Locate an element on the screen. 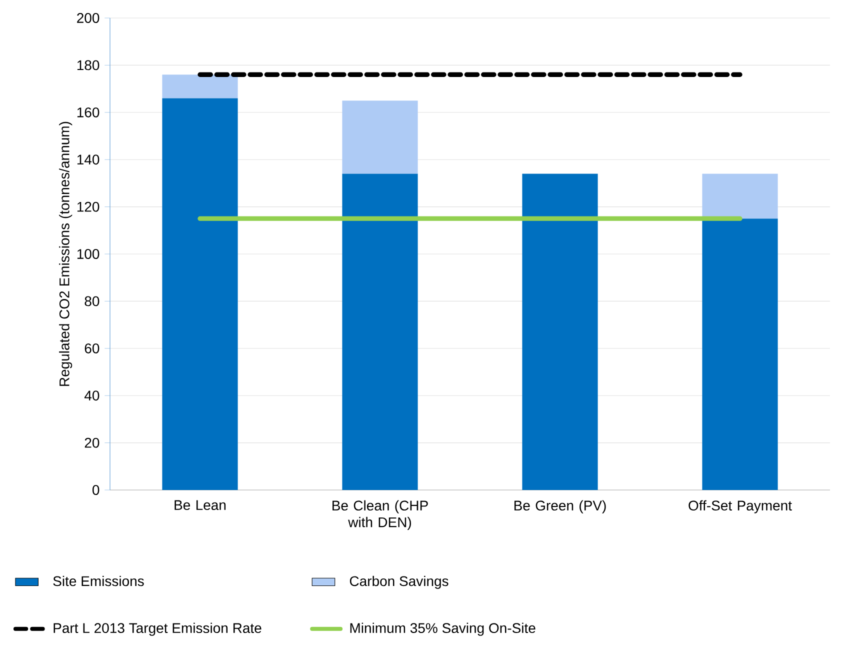  y-tick-label: 40 is located at coordinates (92, 395).